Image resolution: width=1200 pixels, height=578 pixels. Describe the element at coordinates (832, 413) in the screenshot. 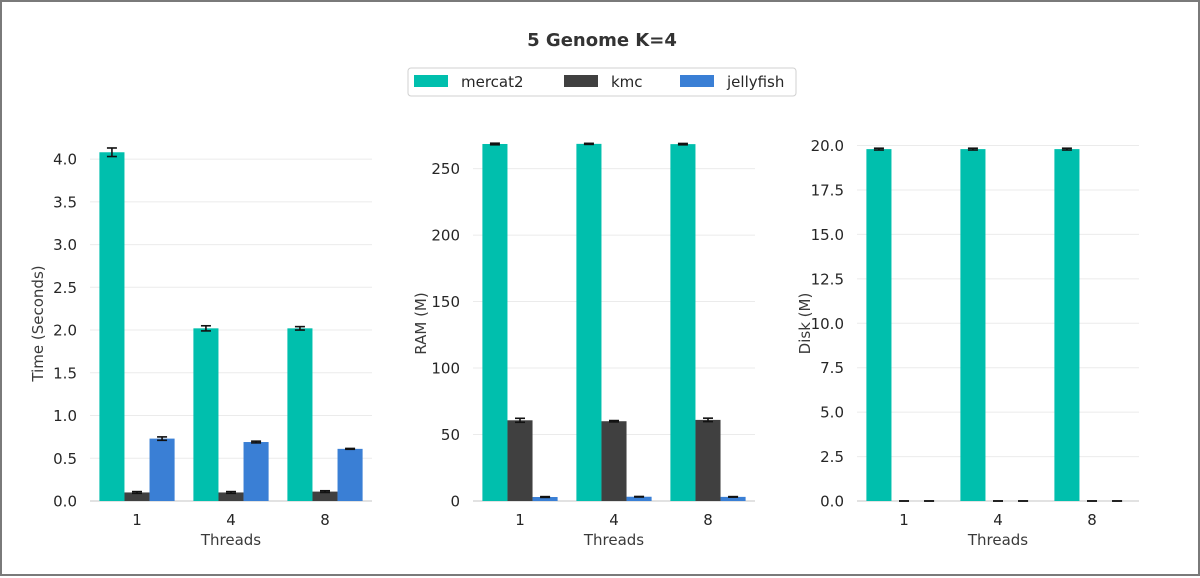

I see `y-tick-label: 5.0` at that location.